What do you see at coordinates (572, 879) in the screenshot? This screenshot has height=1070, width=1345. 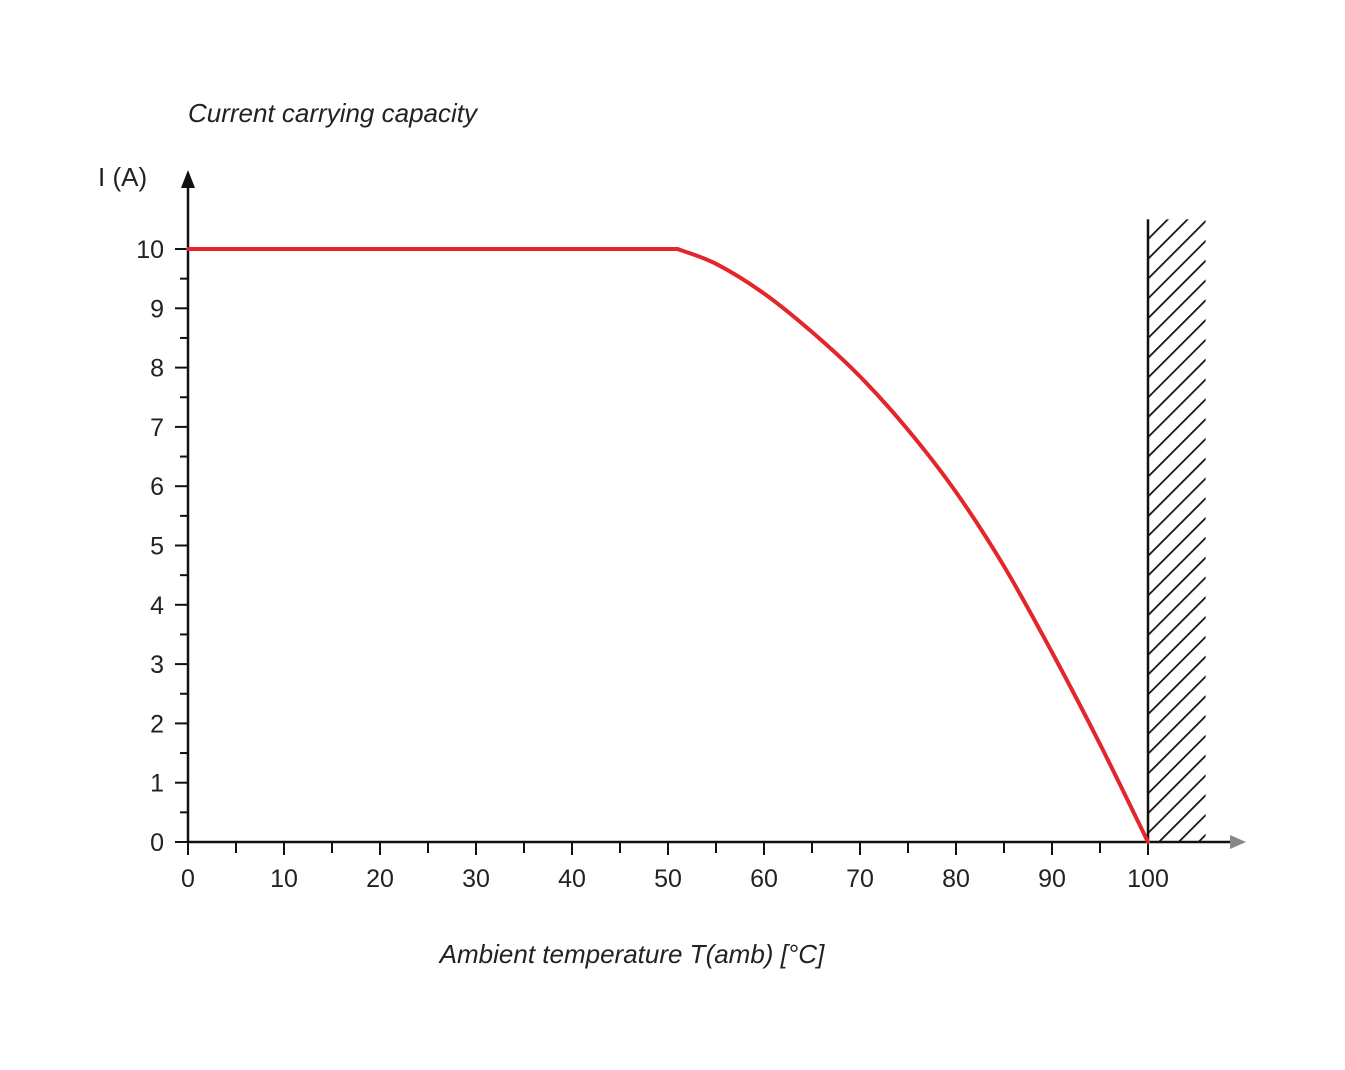 I see `x-tick-label: 40` at bounding box center [572, 879].